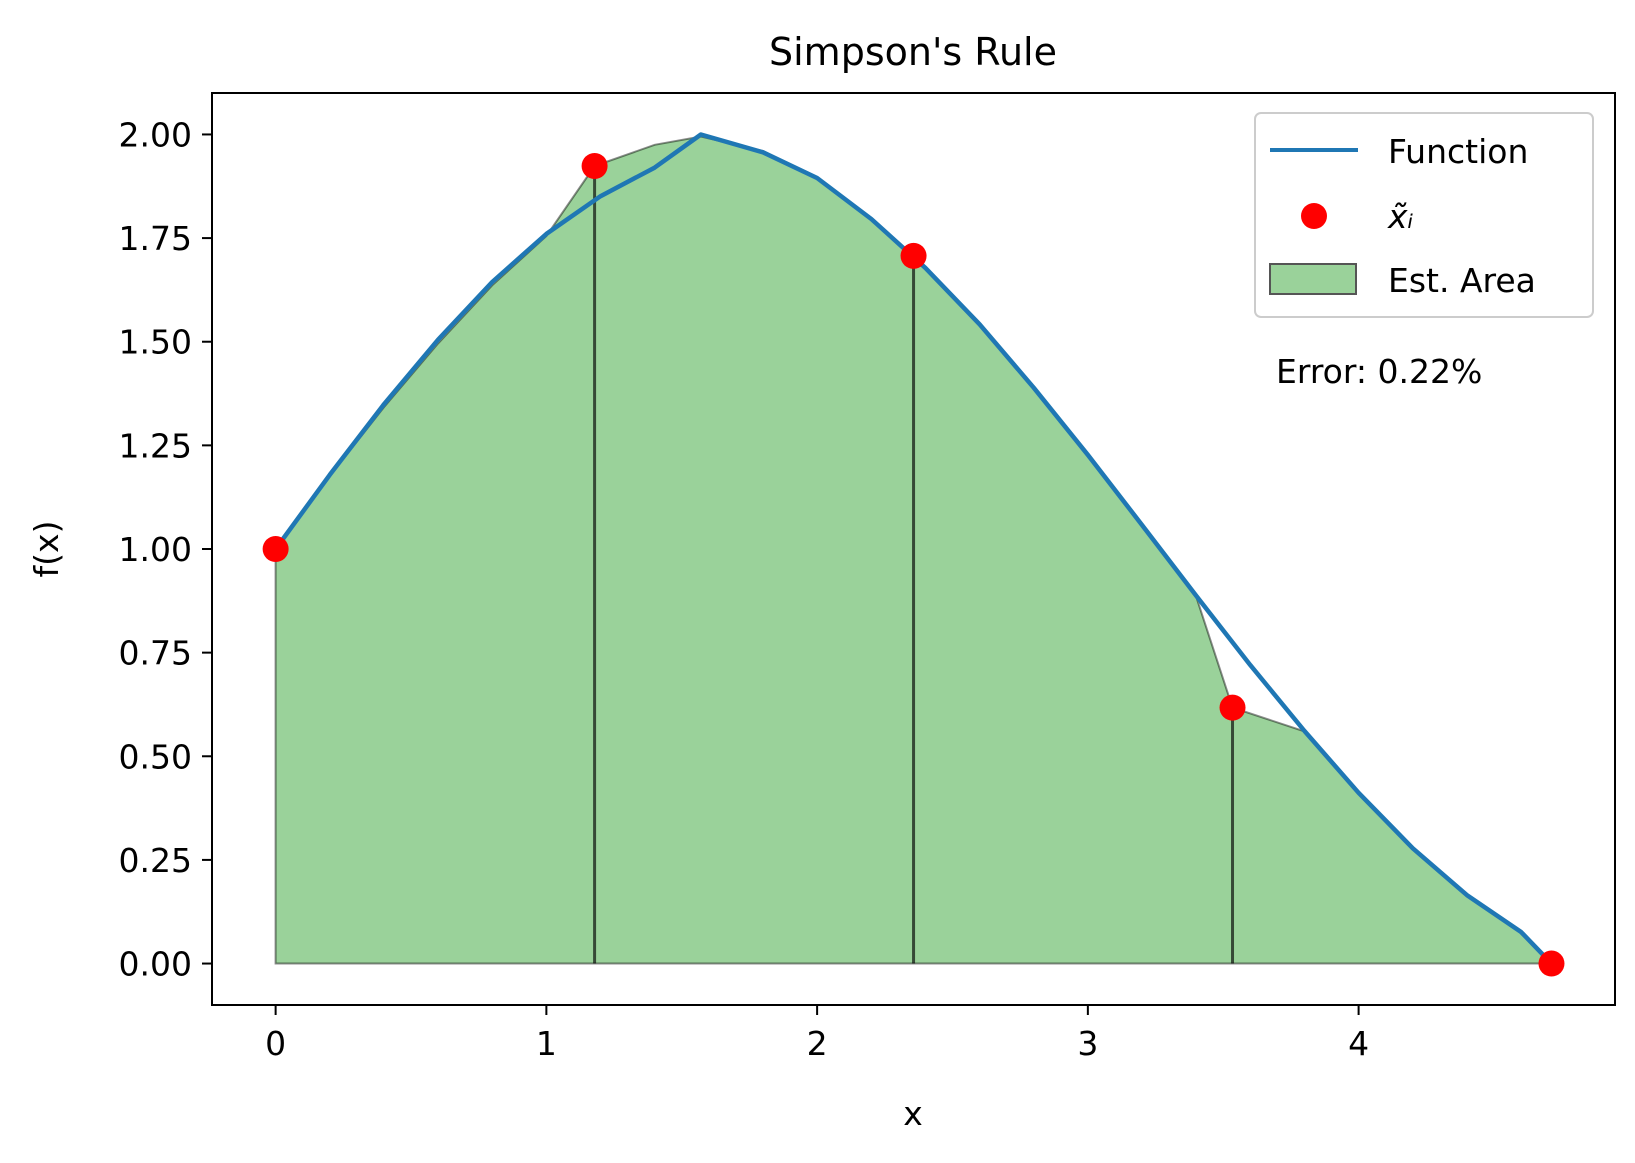  What do you see at coordinates (155, 134) in the screenshot?
I see `y-tick-label: 2.00` at bounding box center [155, 134].